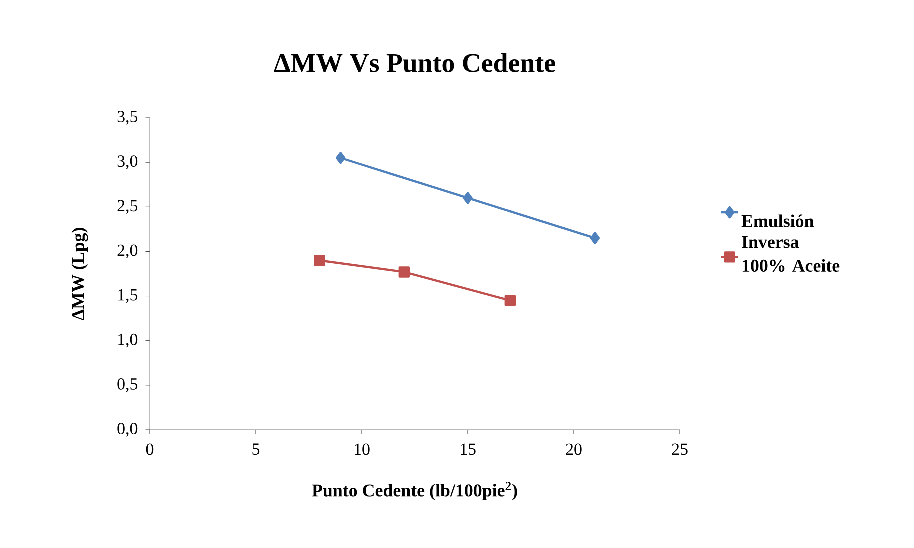 This screenshot has height=548, width=914. Describe the element at coordinates (415, 491) in the screenshot. I see `x-axis-title: Punto Cedente (lb/100pie$^{2}$)` at that location.